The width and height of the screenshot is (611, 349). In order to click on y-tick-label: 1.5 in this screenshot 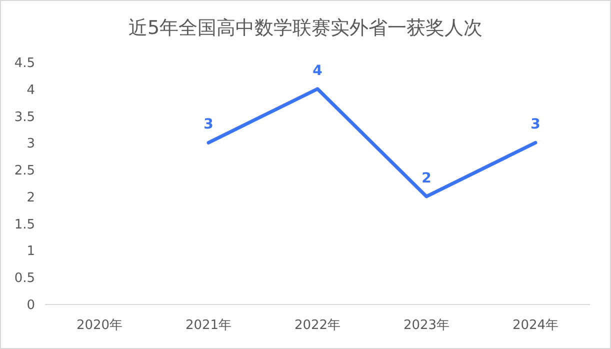, I will do `click(24, 224)`.